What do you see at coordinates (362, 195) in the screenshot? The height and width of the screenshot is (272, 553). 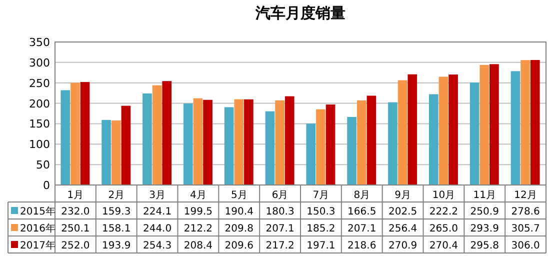 I see `x-tick-label: 8月` at bounding box center [362, 195].